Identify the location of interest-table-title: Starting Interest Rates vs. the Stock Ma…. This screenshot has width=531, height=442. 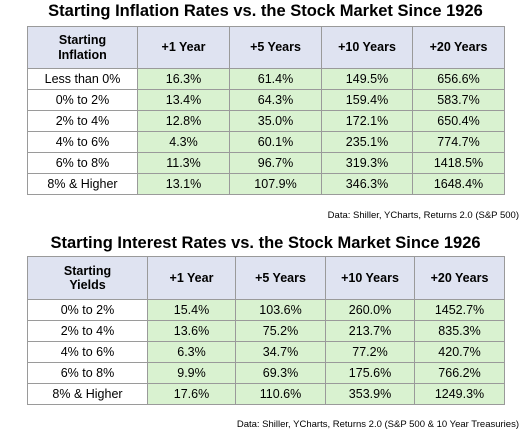
(265, 243).